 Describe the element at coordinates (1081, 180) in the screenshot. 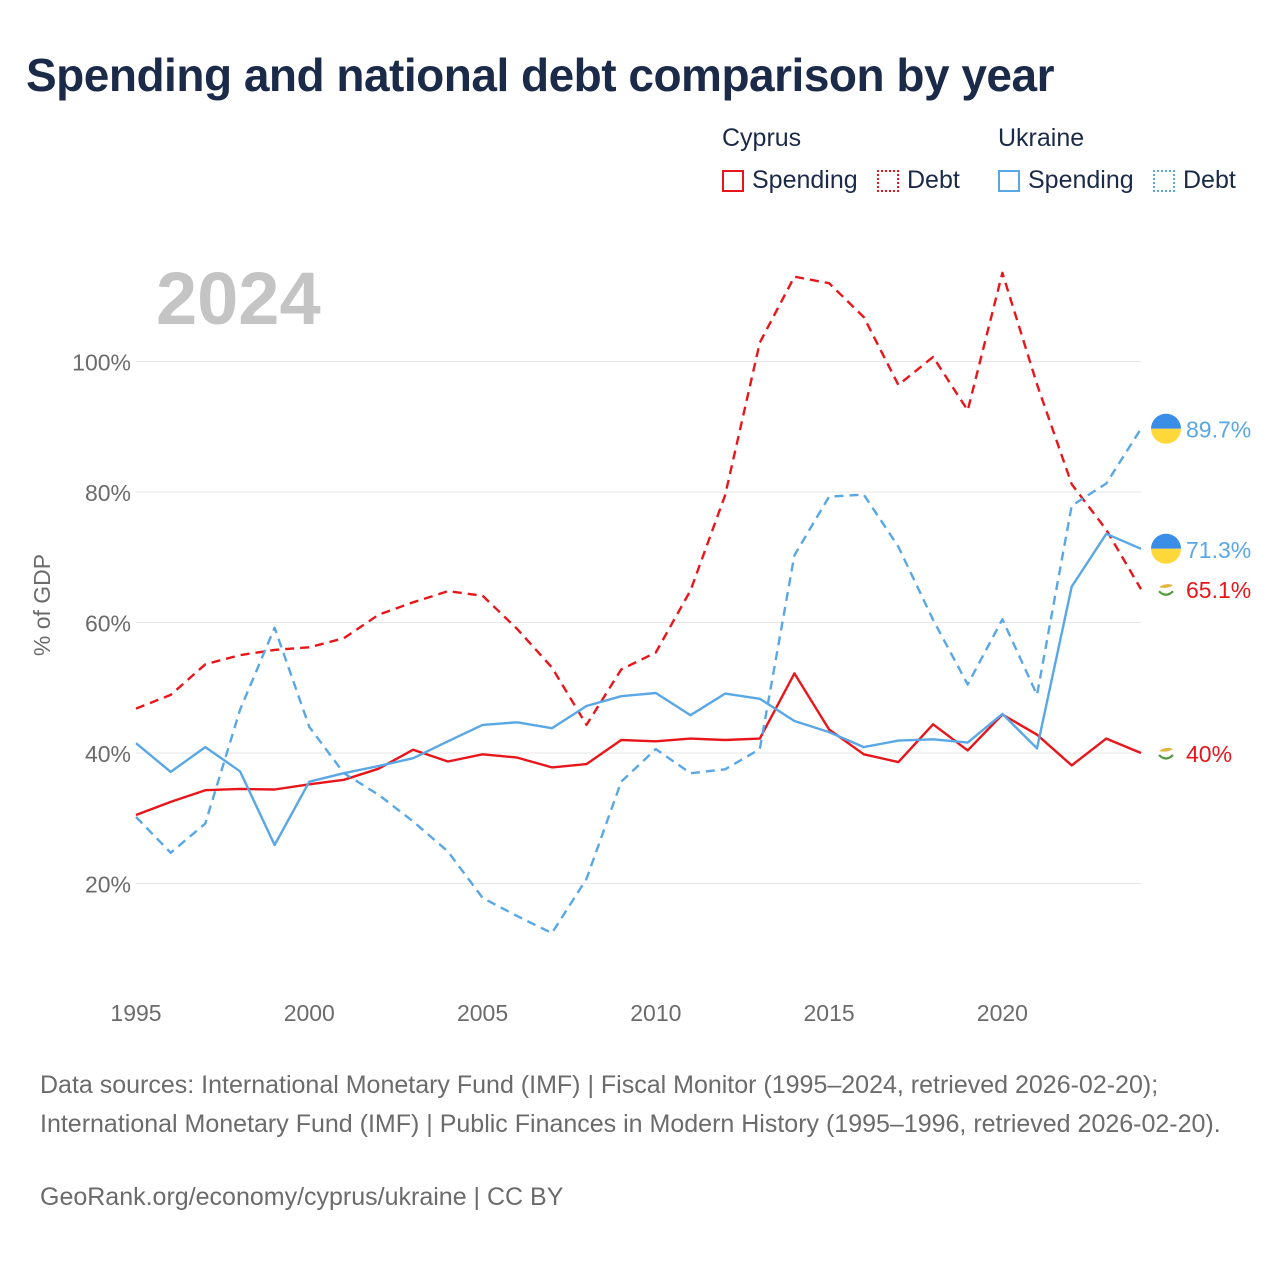

I see `legend-label-ukraine-spending: Spending` at that location.